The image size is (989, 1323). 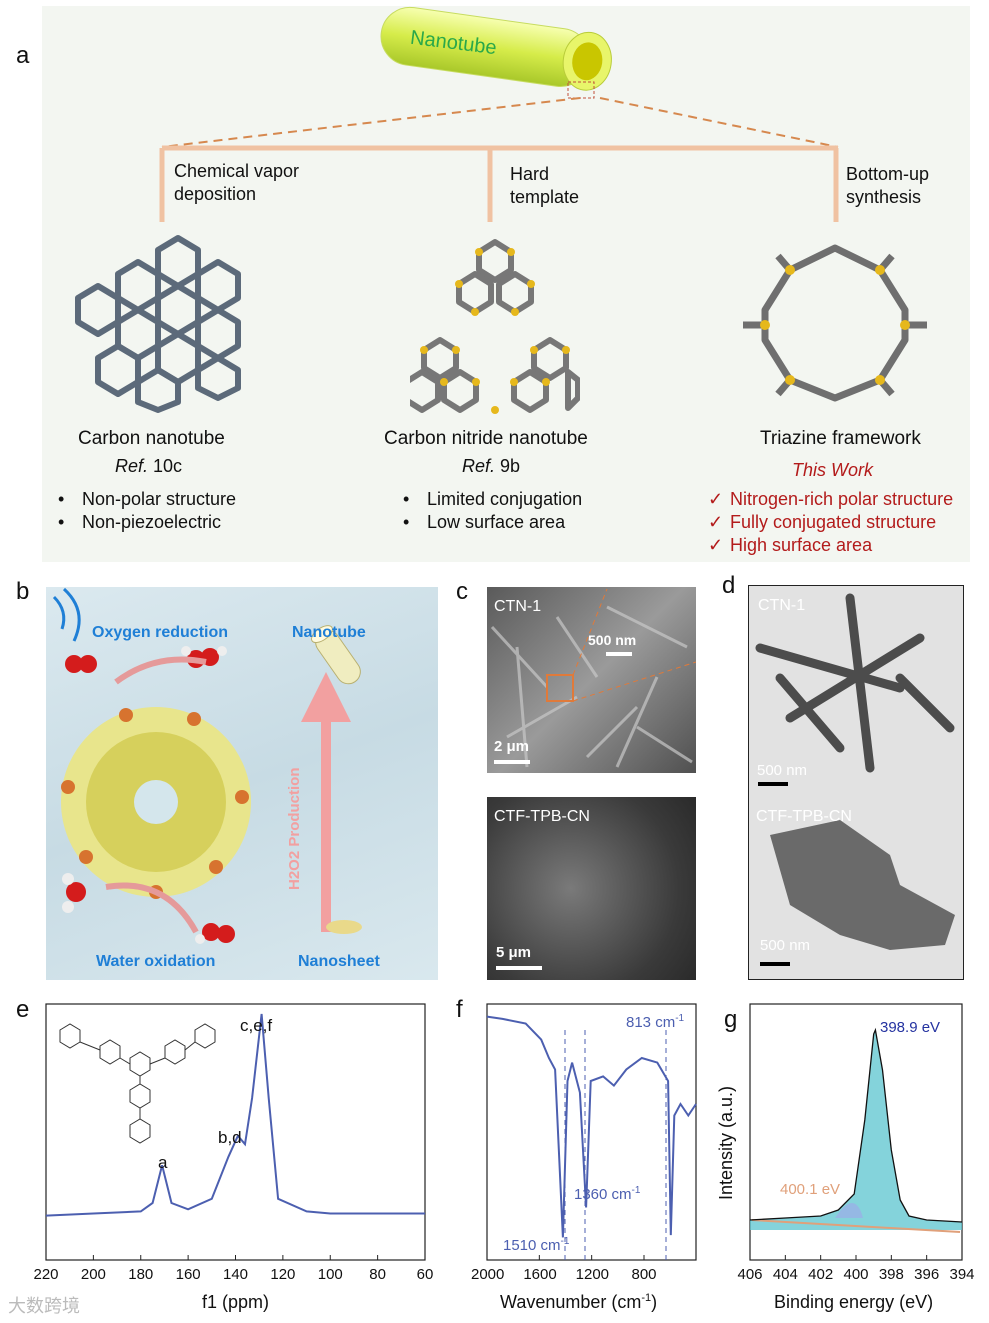 I want to click on cnt-point-2: Non-piezoelectric, so click(x=139, y=522).